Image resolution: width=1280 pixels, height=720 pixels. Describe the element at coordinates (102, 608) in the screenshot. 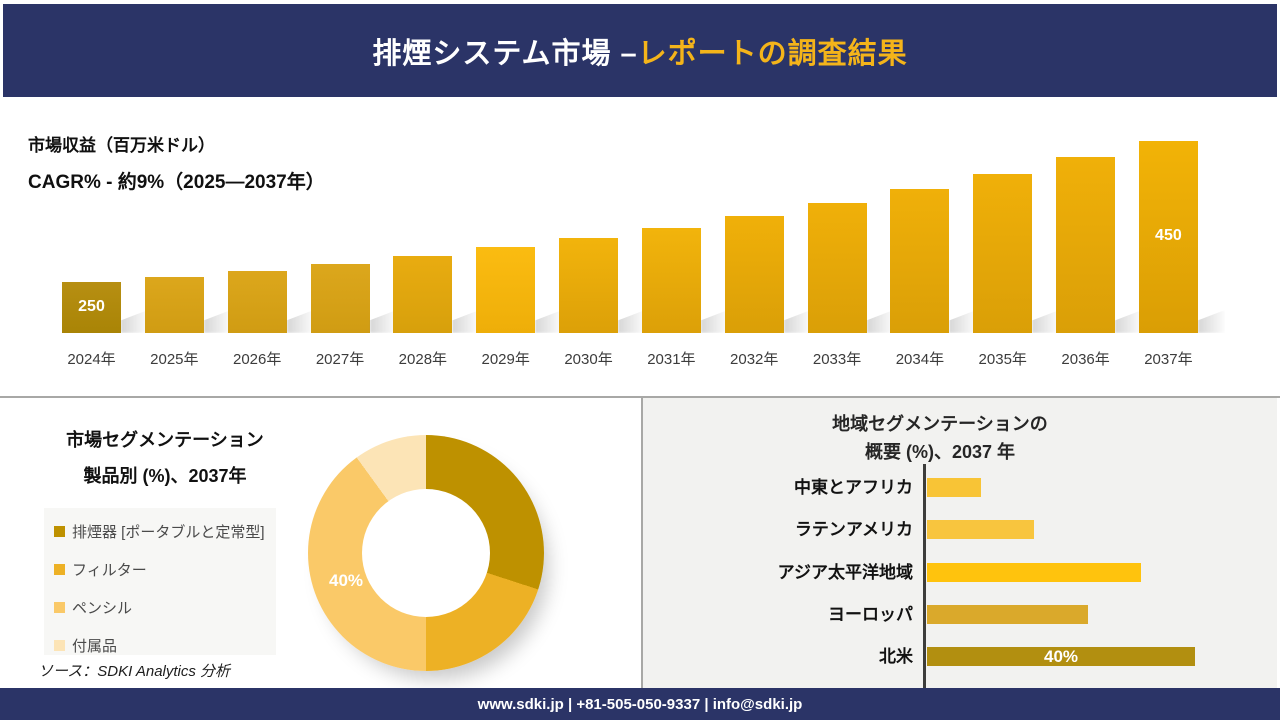

I see `legend-item-label: ペンシル` at that location.